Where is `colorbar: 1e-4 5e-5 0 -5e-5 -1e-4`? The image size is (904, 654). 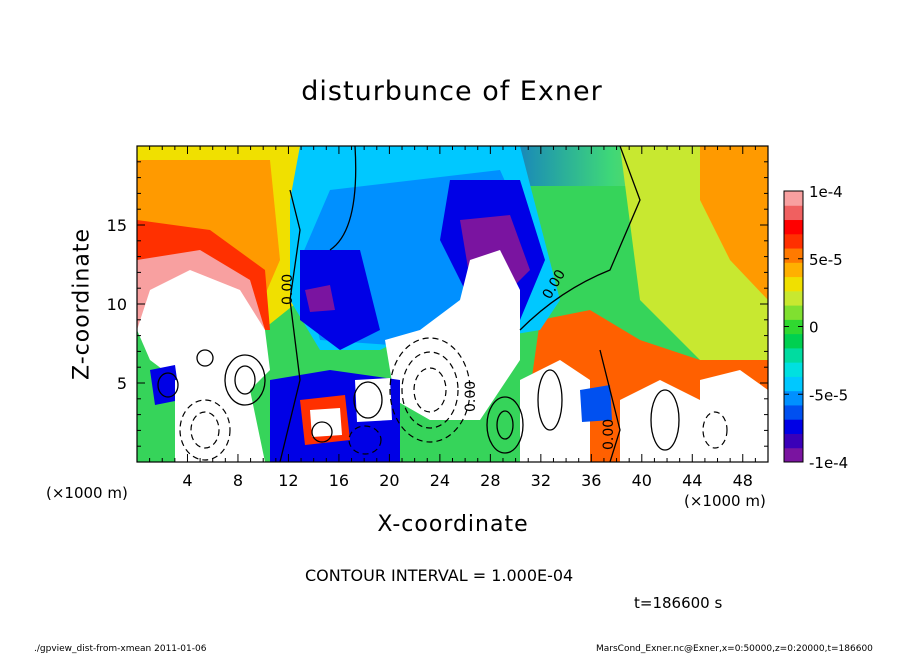 colorbar: 1e-4 5e-5 0 -5e-5 -1e-4 is located at coordinates (815, 327).